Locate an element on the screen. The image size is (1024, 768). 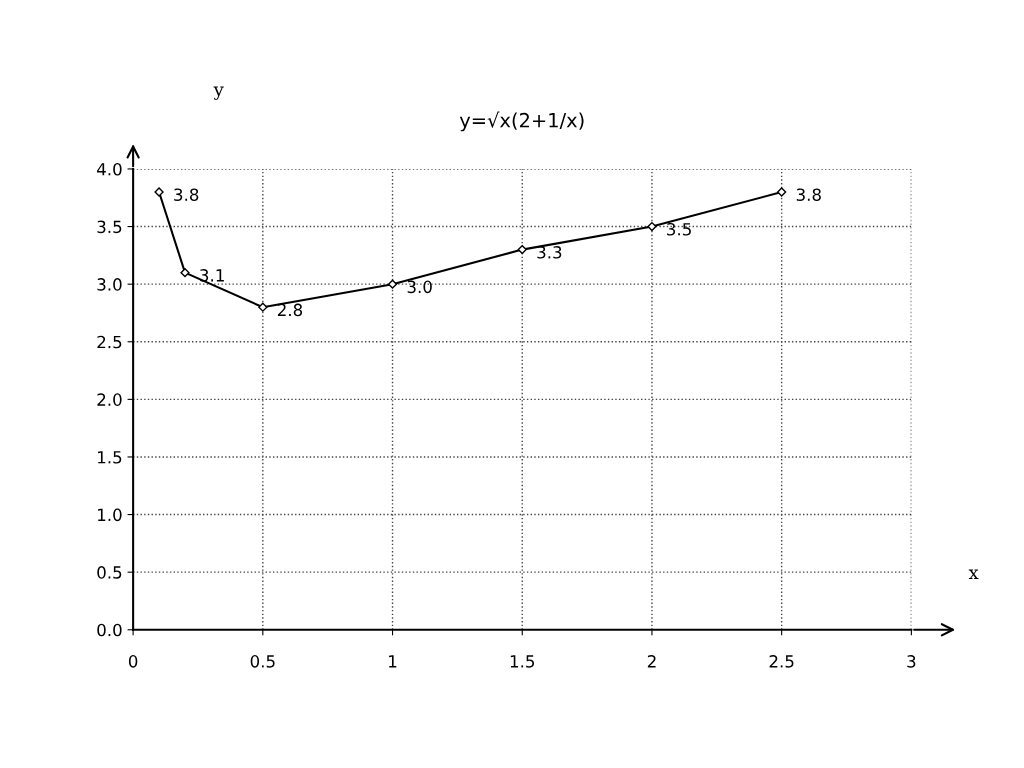
y-tick-label: 4.0 is located at coordinates (109, 169).